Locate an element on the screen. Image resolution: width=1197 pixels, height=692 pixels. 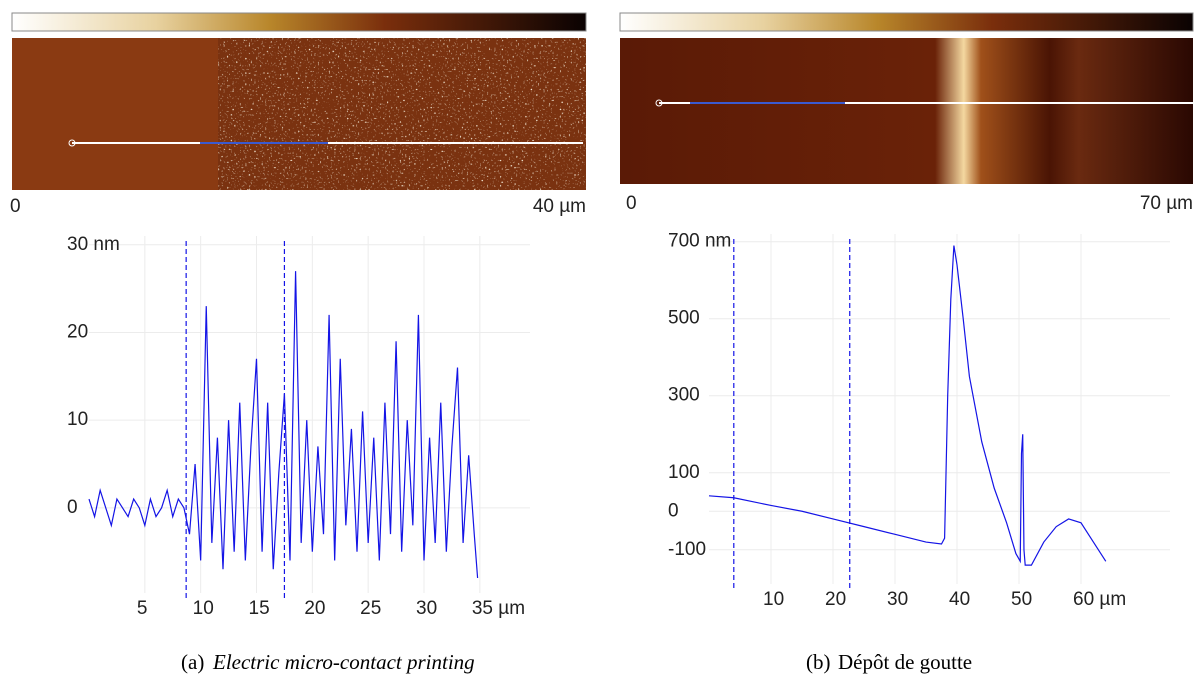
y-tick-label: 700 nm is located at coordinates (699, 241).